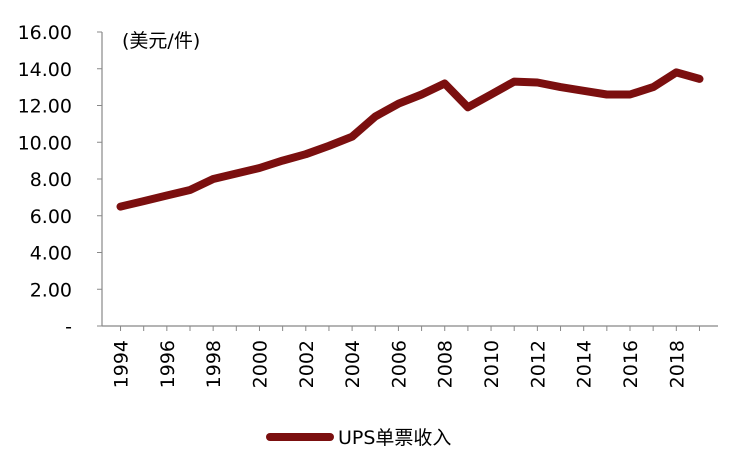 Image resolution: width=750 pixels, height=452 pixels. Describe the element at coordinates (585, 364) in the screenshot. I see `x-tick-label: 2014` at that location.